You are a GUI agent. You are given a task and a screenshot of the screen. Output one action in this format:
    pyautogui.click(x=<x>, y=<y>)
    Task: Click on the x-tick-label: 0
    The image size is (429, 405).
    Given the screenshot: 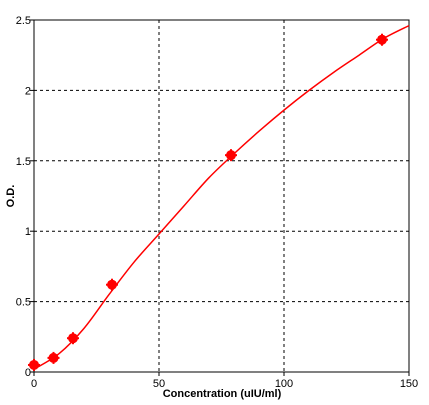 What is the action you would take?
    pyautogui.click(x=34, y=384)
    